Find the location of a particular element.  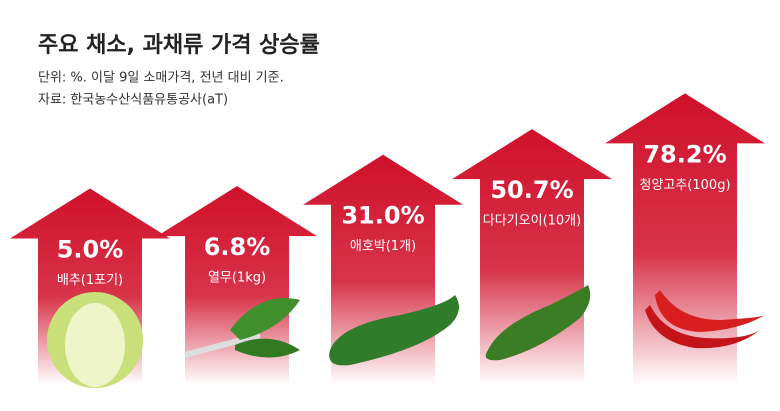

value-label: 6.8% is located at coordinates (237, 247).